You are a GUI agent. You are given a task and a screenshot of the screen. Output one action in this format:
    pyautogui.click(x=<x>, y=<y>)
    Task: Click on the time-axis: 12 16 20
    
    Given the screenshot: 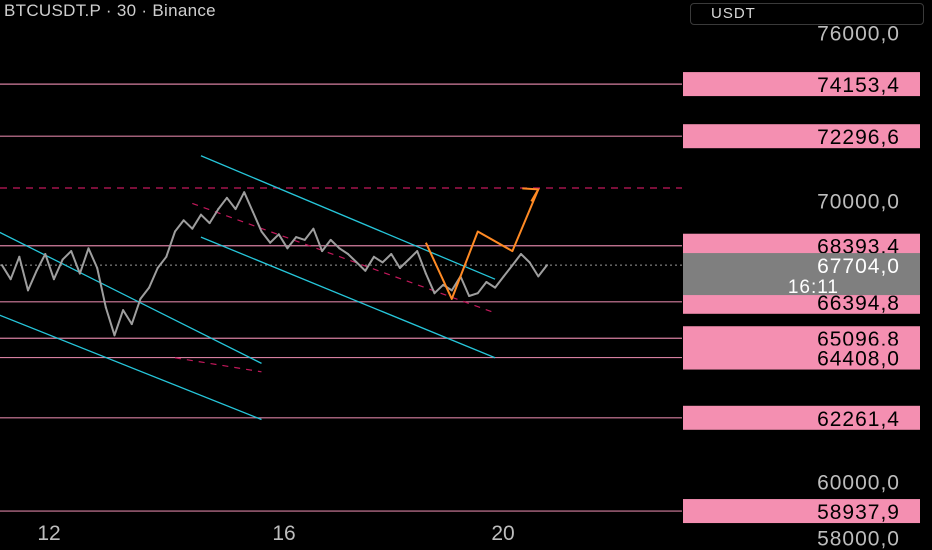 What is the action you would take?
    pyautogui.click(x=275, y=533)
    